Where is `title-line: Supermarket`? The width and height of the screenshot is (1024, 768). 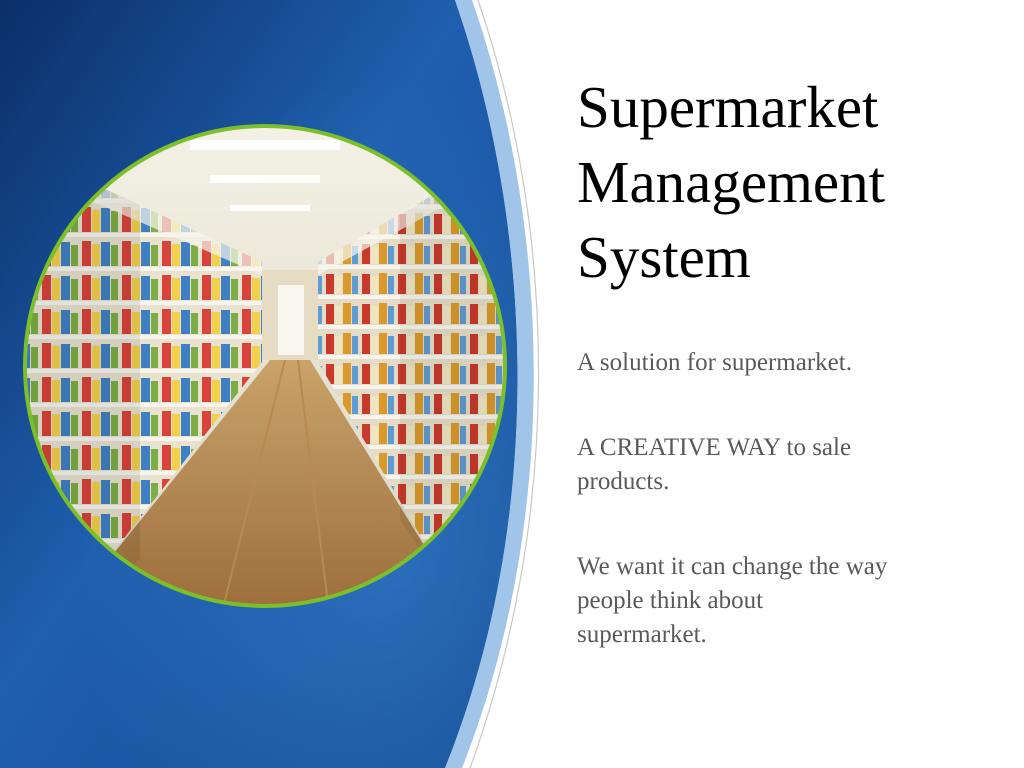 title-line: Supermarket is located at coordinates (728, 107).